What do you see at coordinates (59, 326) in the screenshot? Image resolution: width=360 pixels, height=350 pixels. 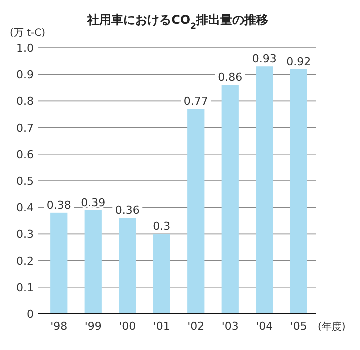 I see `x-tick-label: '98` at bounding box center [59, 326].